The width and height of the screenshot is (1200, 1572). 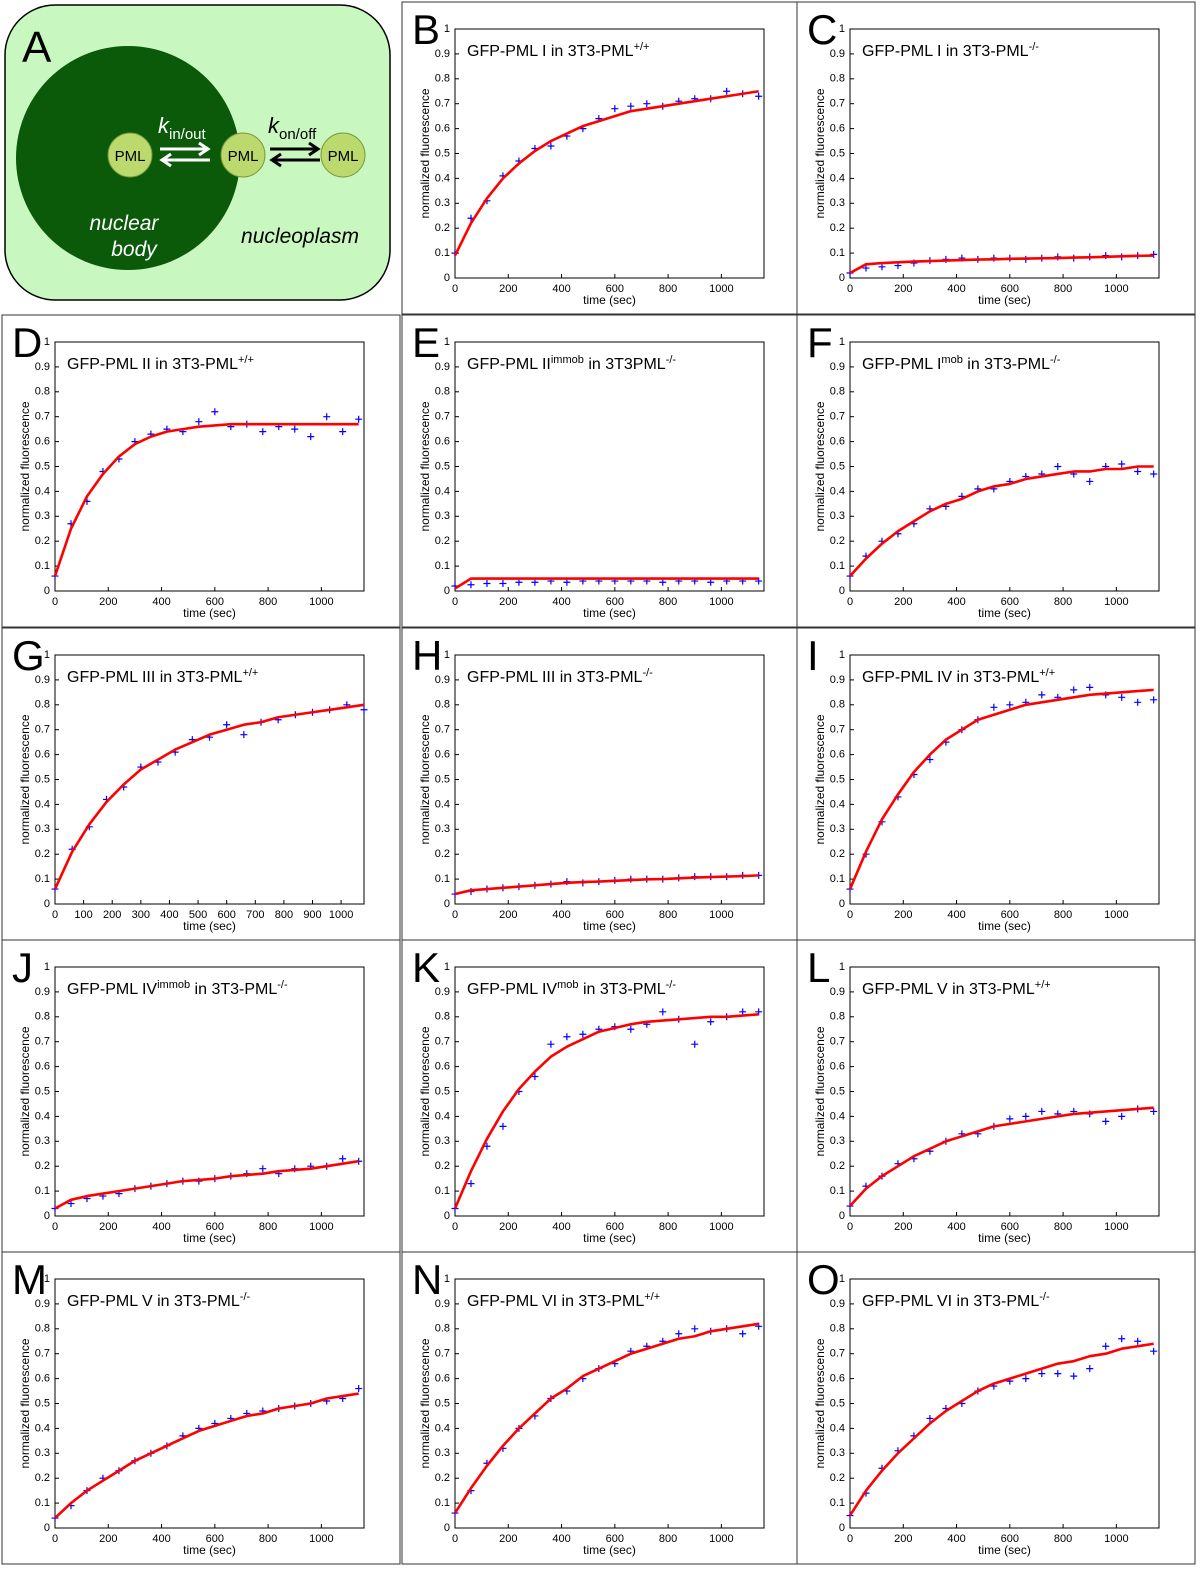 I want to click on title-part: mob, so click(x=951, y=360).